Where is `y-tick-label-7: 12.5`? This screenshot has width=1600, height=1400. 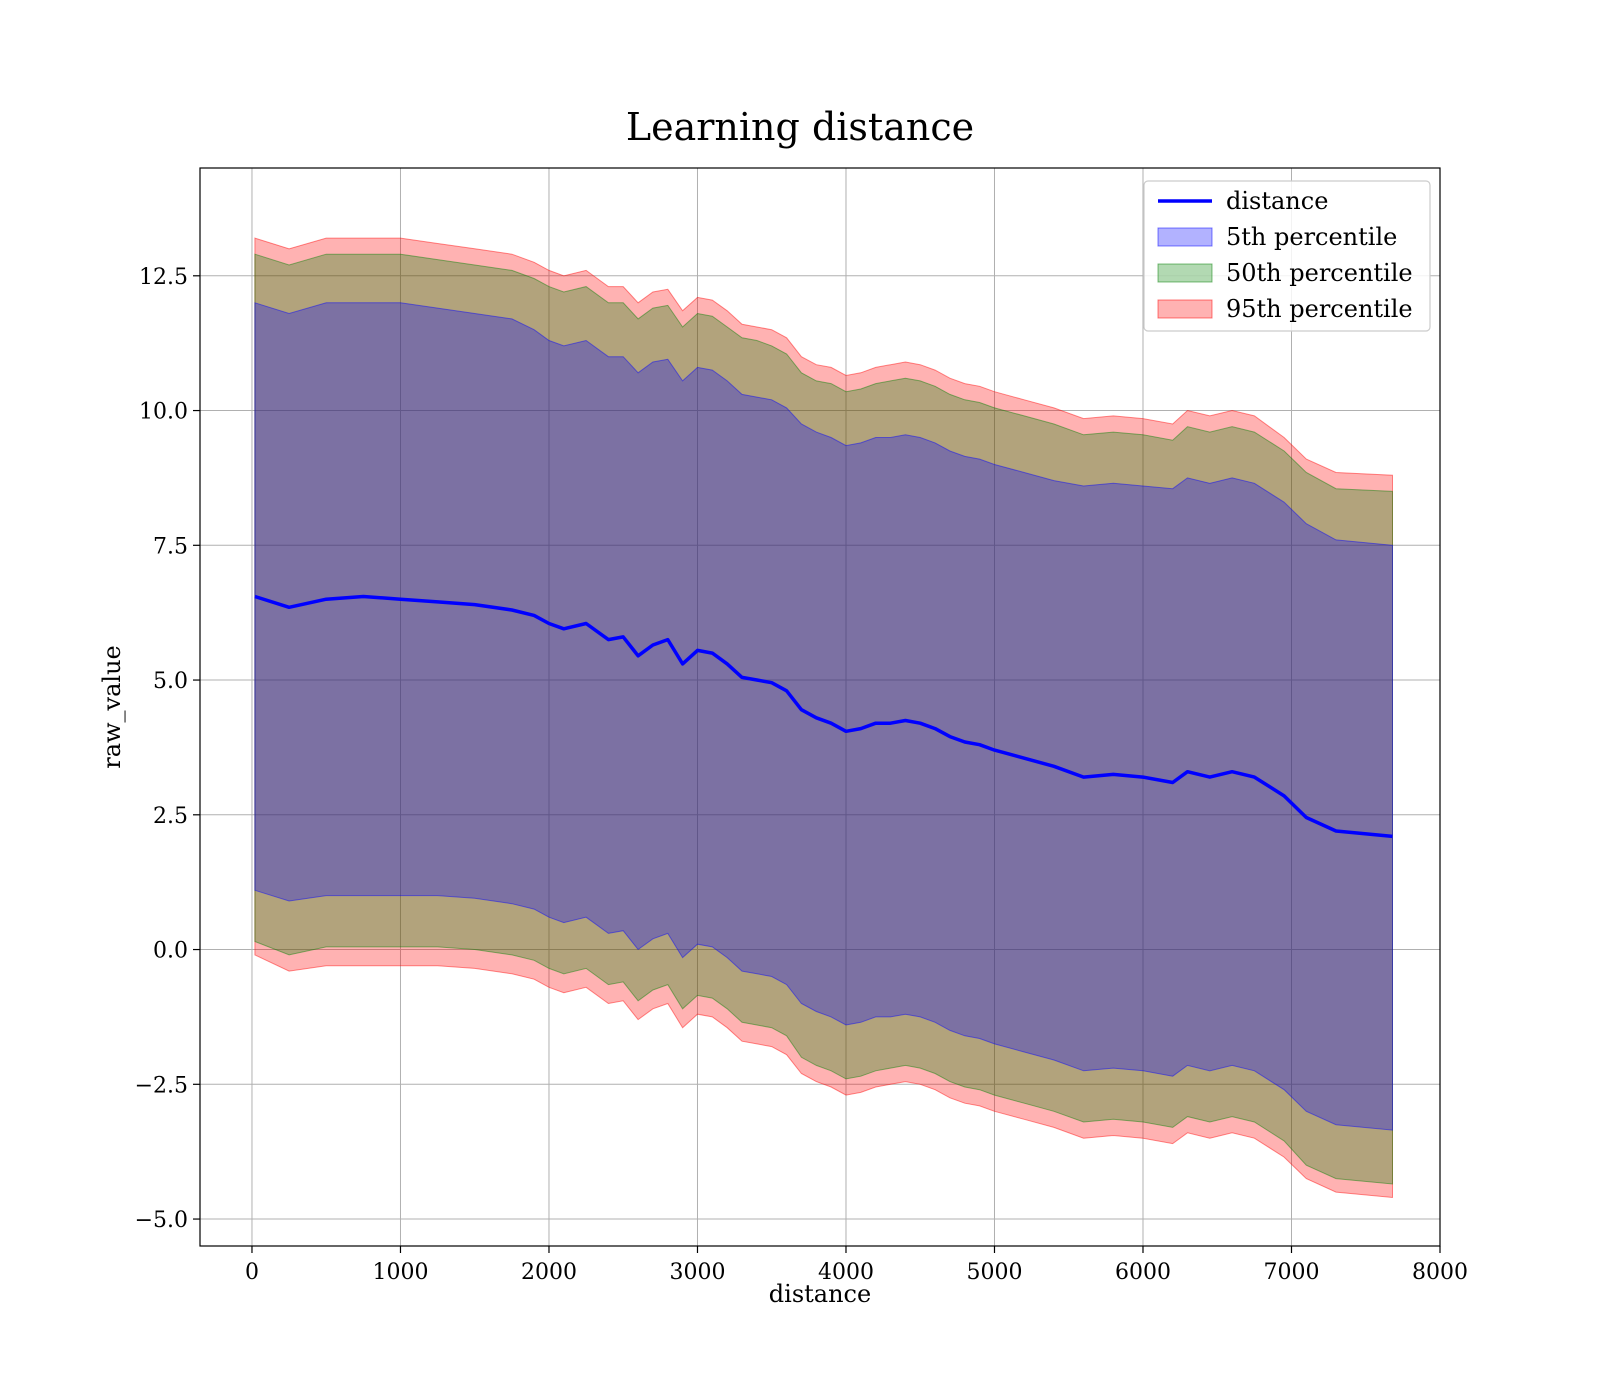 y-tick-label-7: 12.5 is located at coordinates (163, 277).